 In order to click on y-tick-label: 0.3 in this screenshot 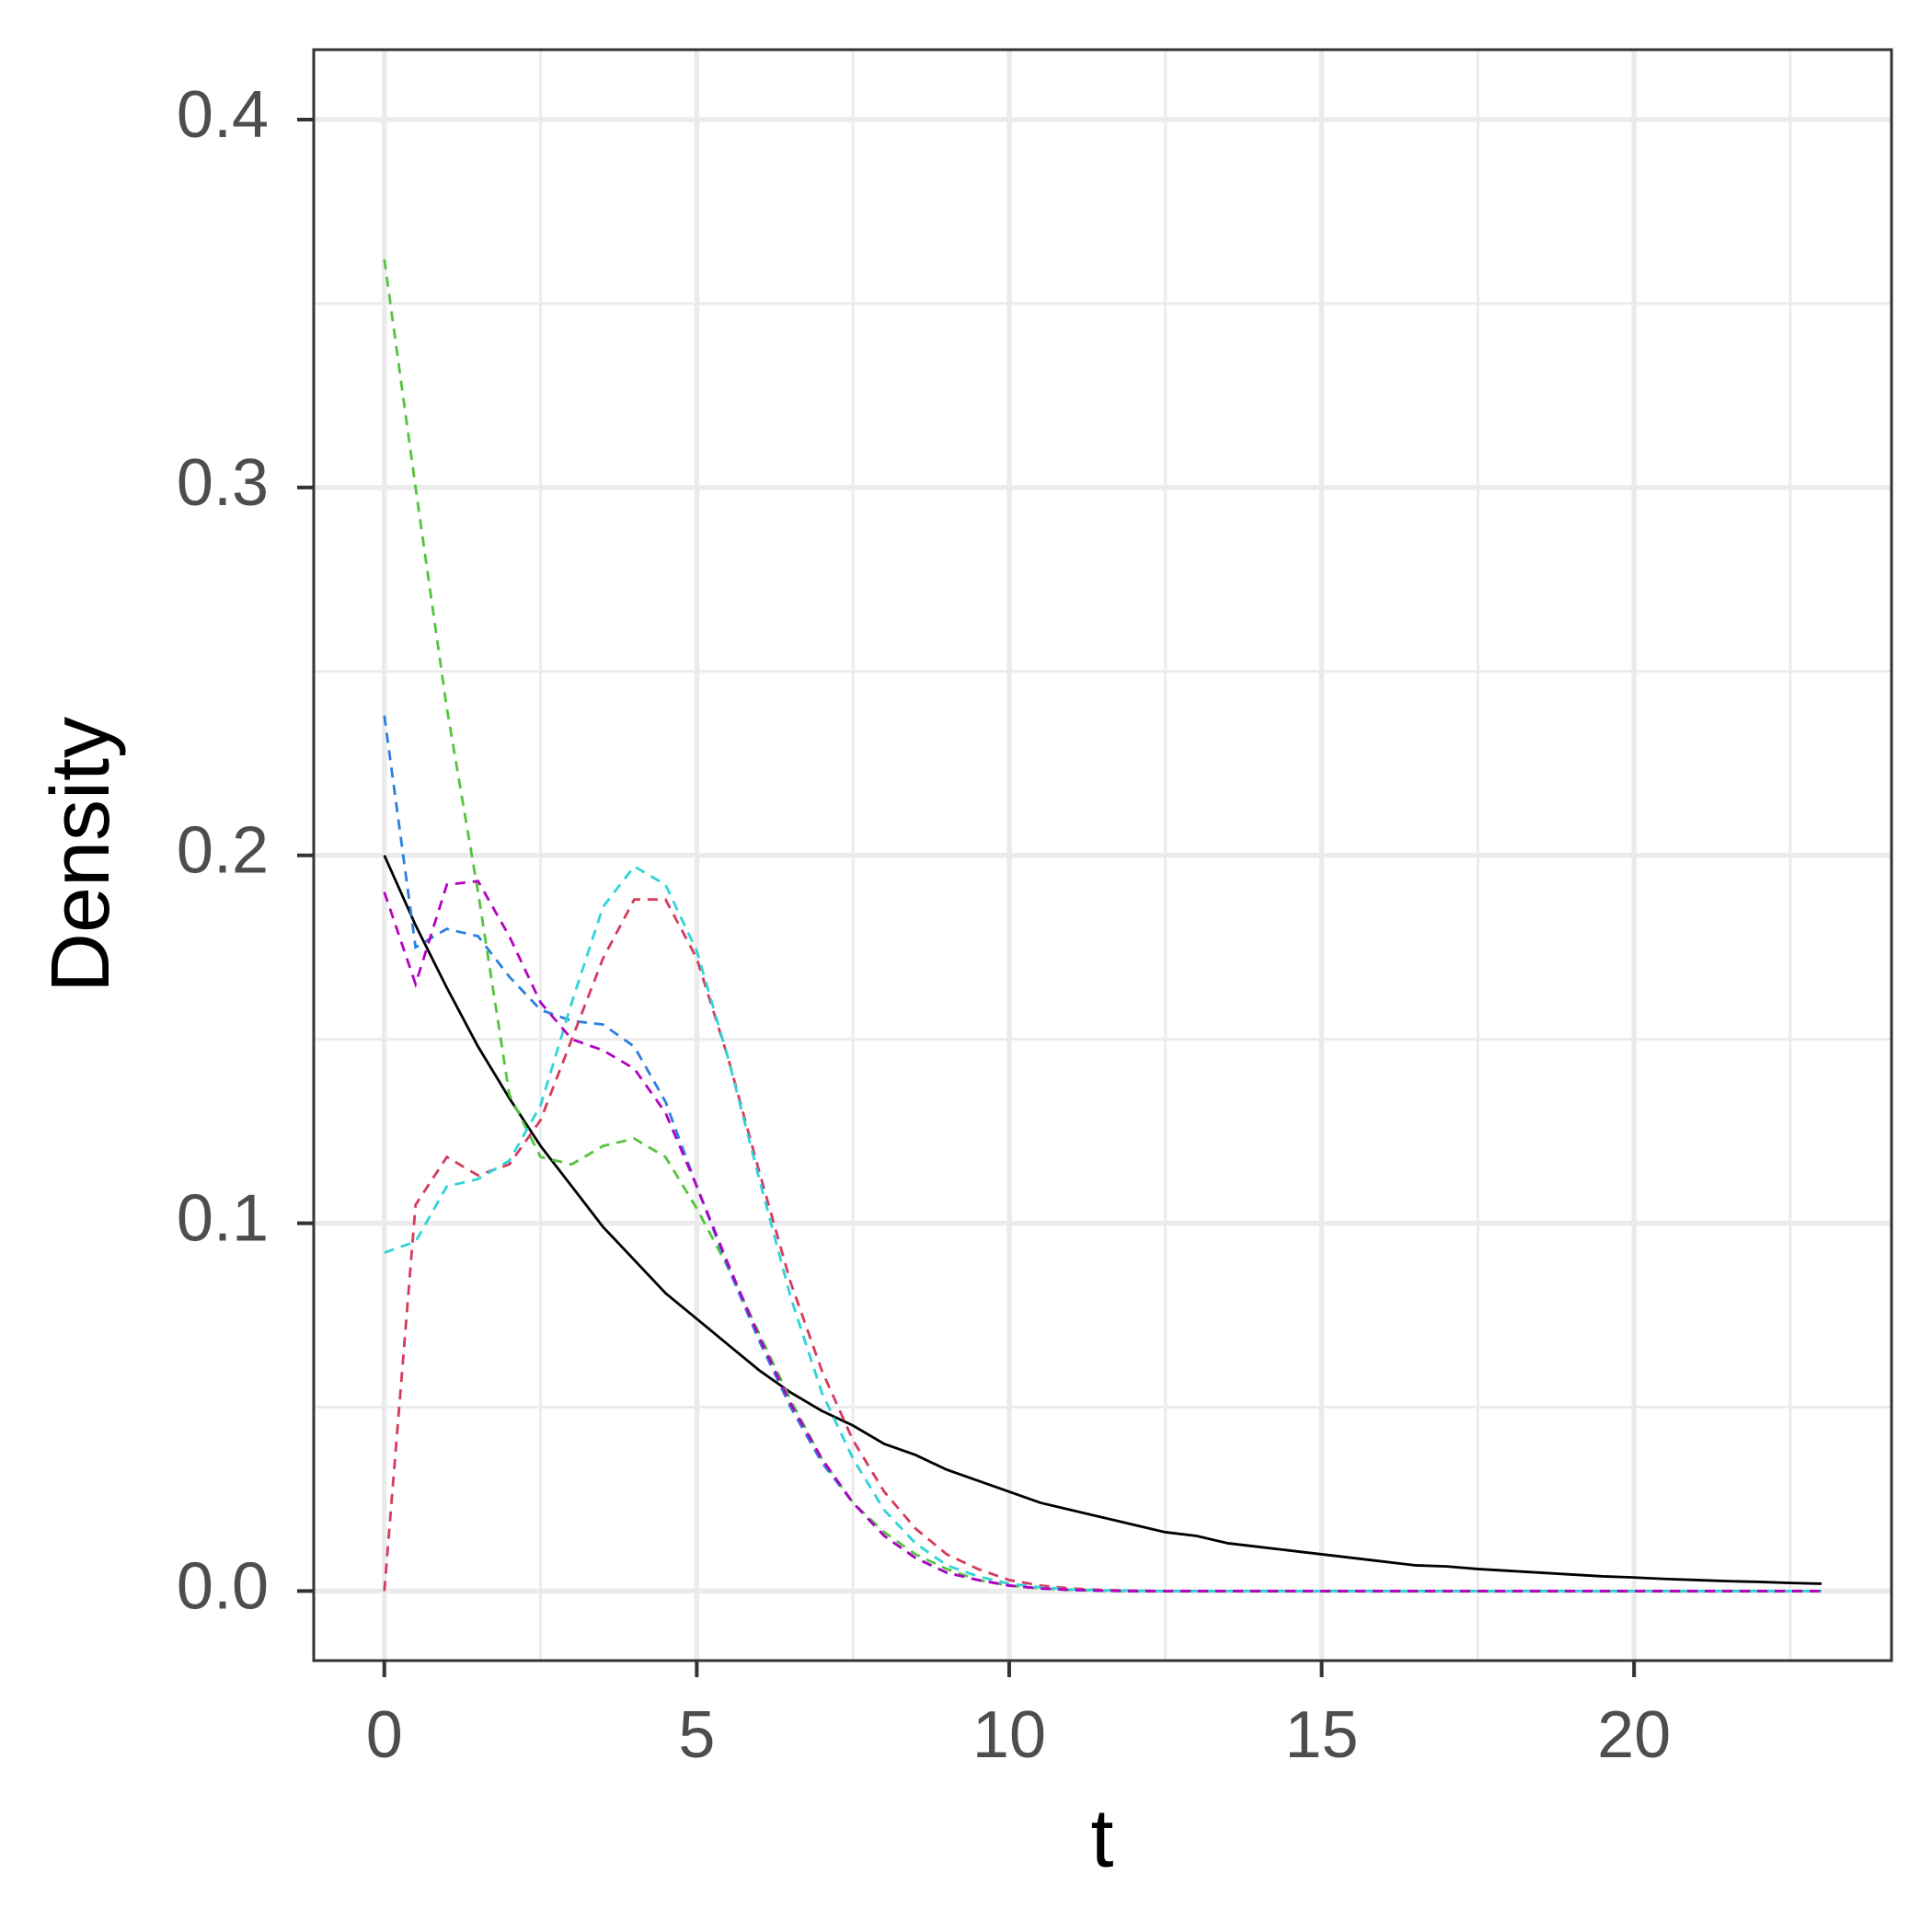, I will do `click(223, 483)`.